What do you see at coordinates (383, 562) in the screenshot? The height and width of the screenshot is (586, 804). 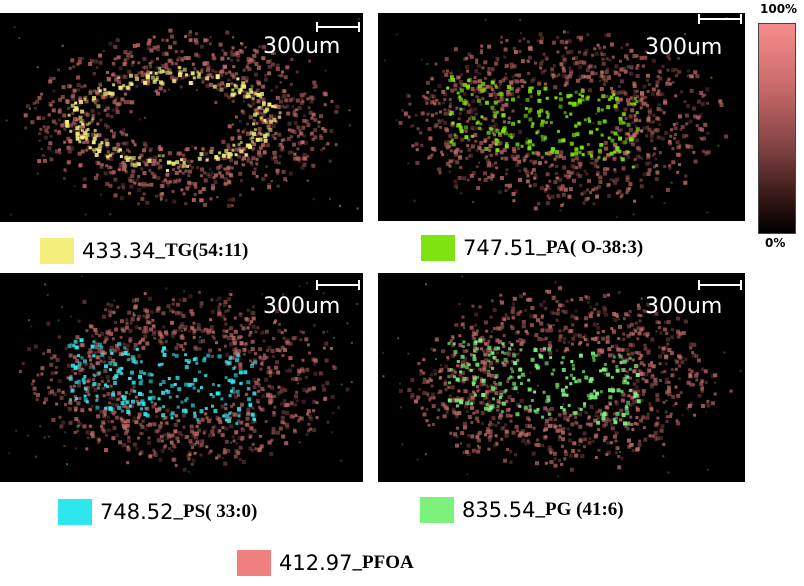 I see `legend-lipid: _PFOA` at bounding box center [383, 562].